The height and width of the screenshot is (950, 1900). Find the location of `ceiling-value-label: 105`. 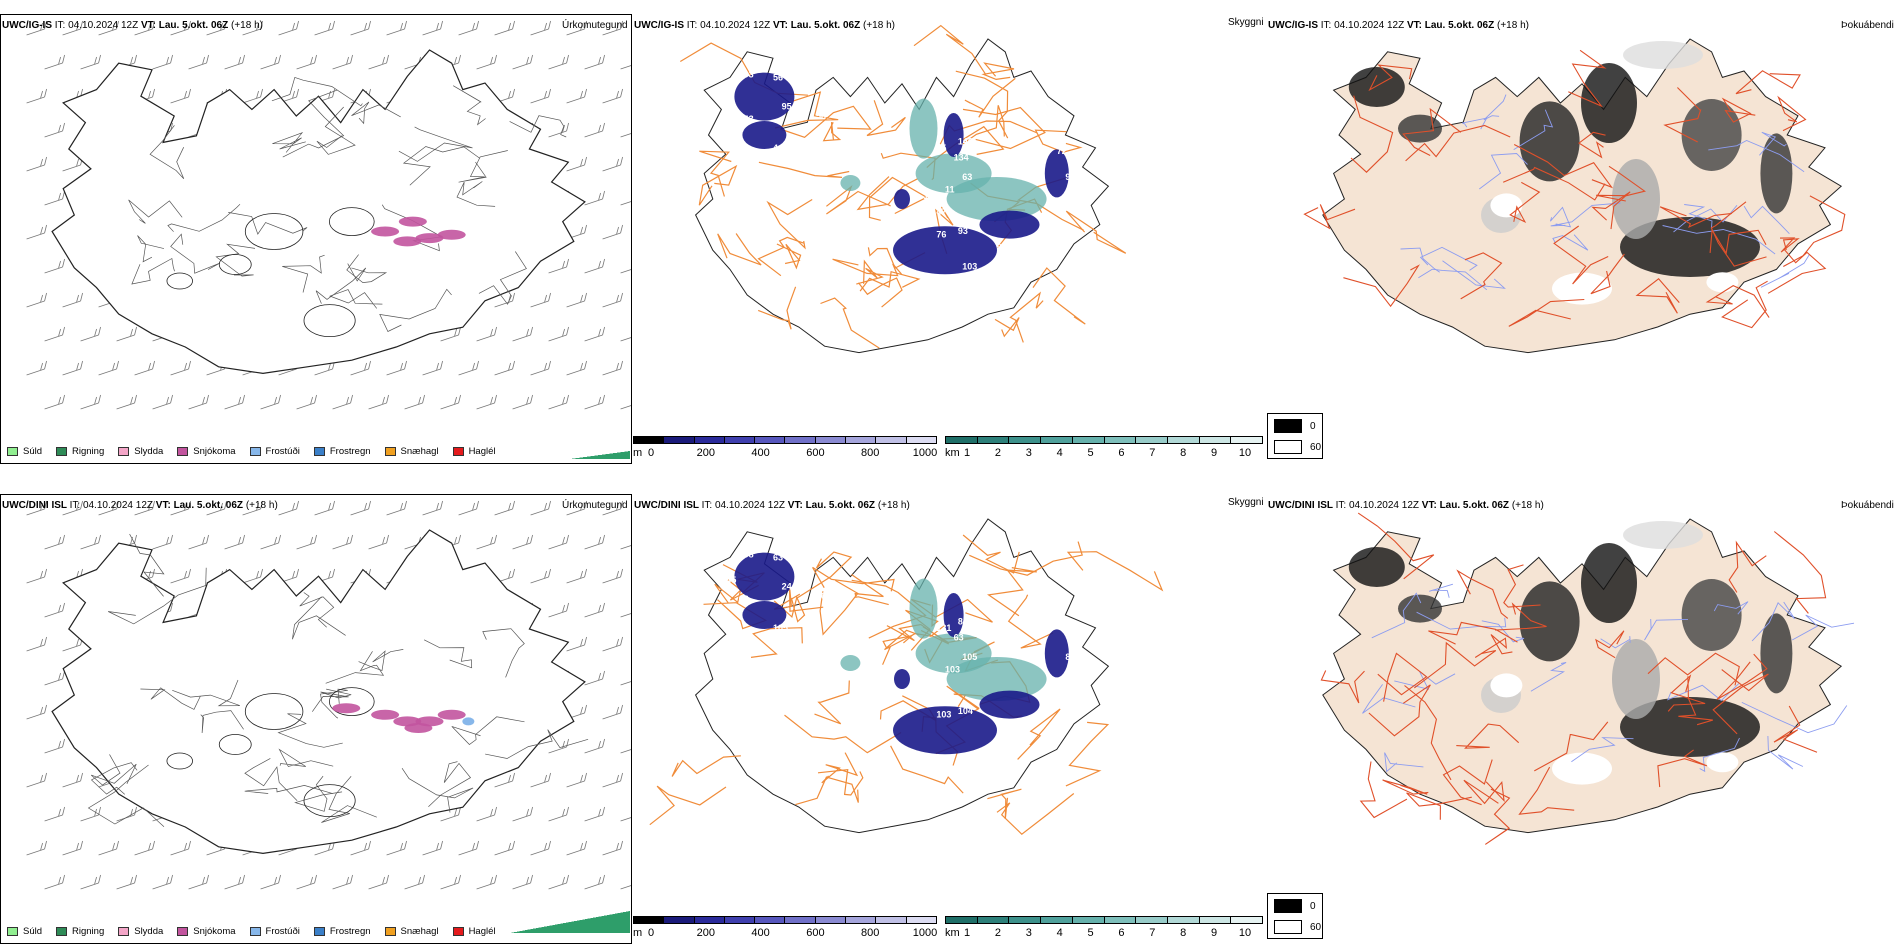

ceiling-value-label: 105 is located at coordinates (780, 628).